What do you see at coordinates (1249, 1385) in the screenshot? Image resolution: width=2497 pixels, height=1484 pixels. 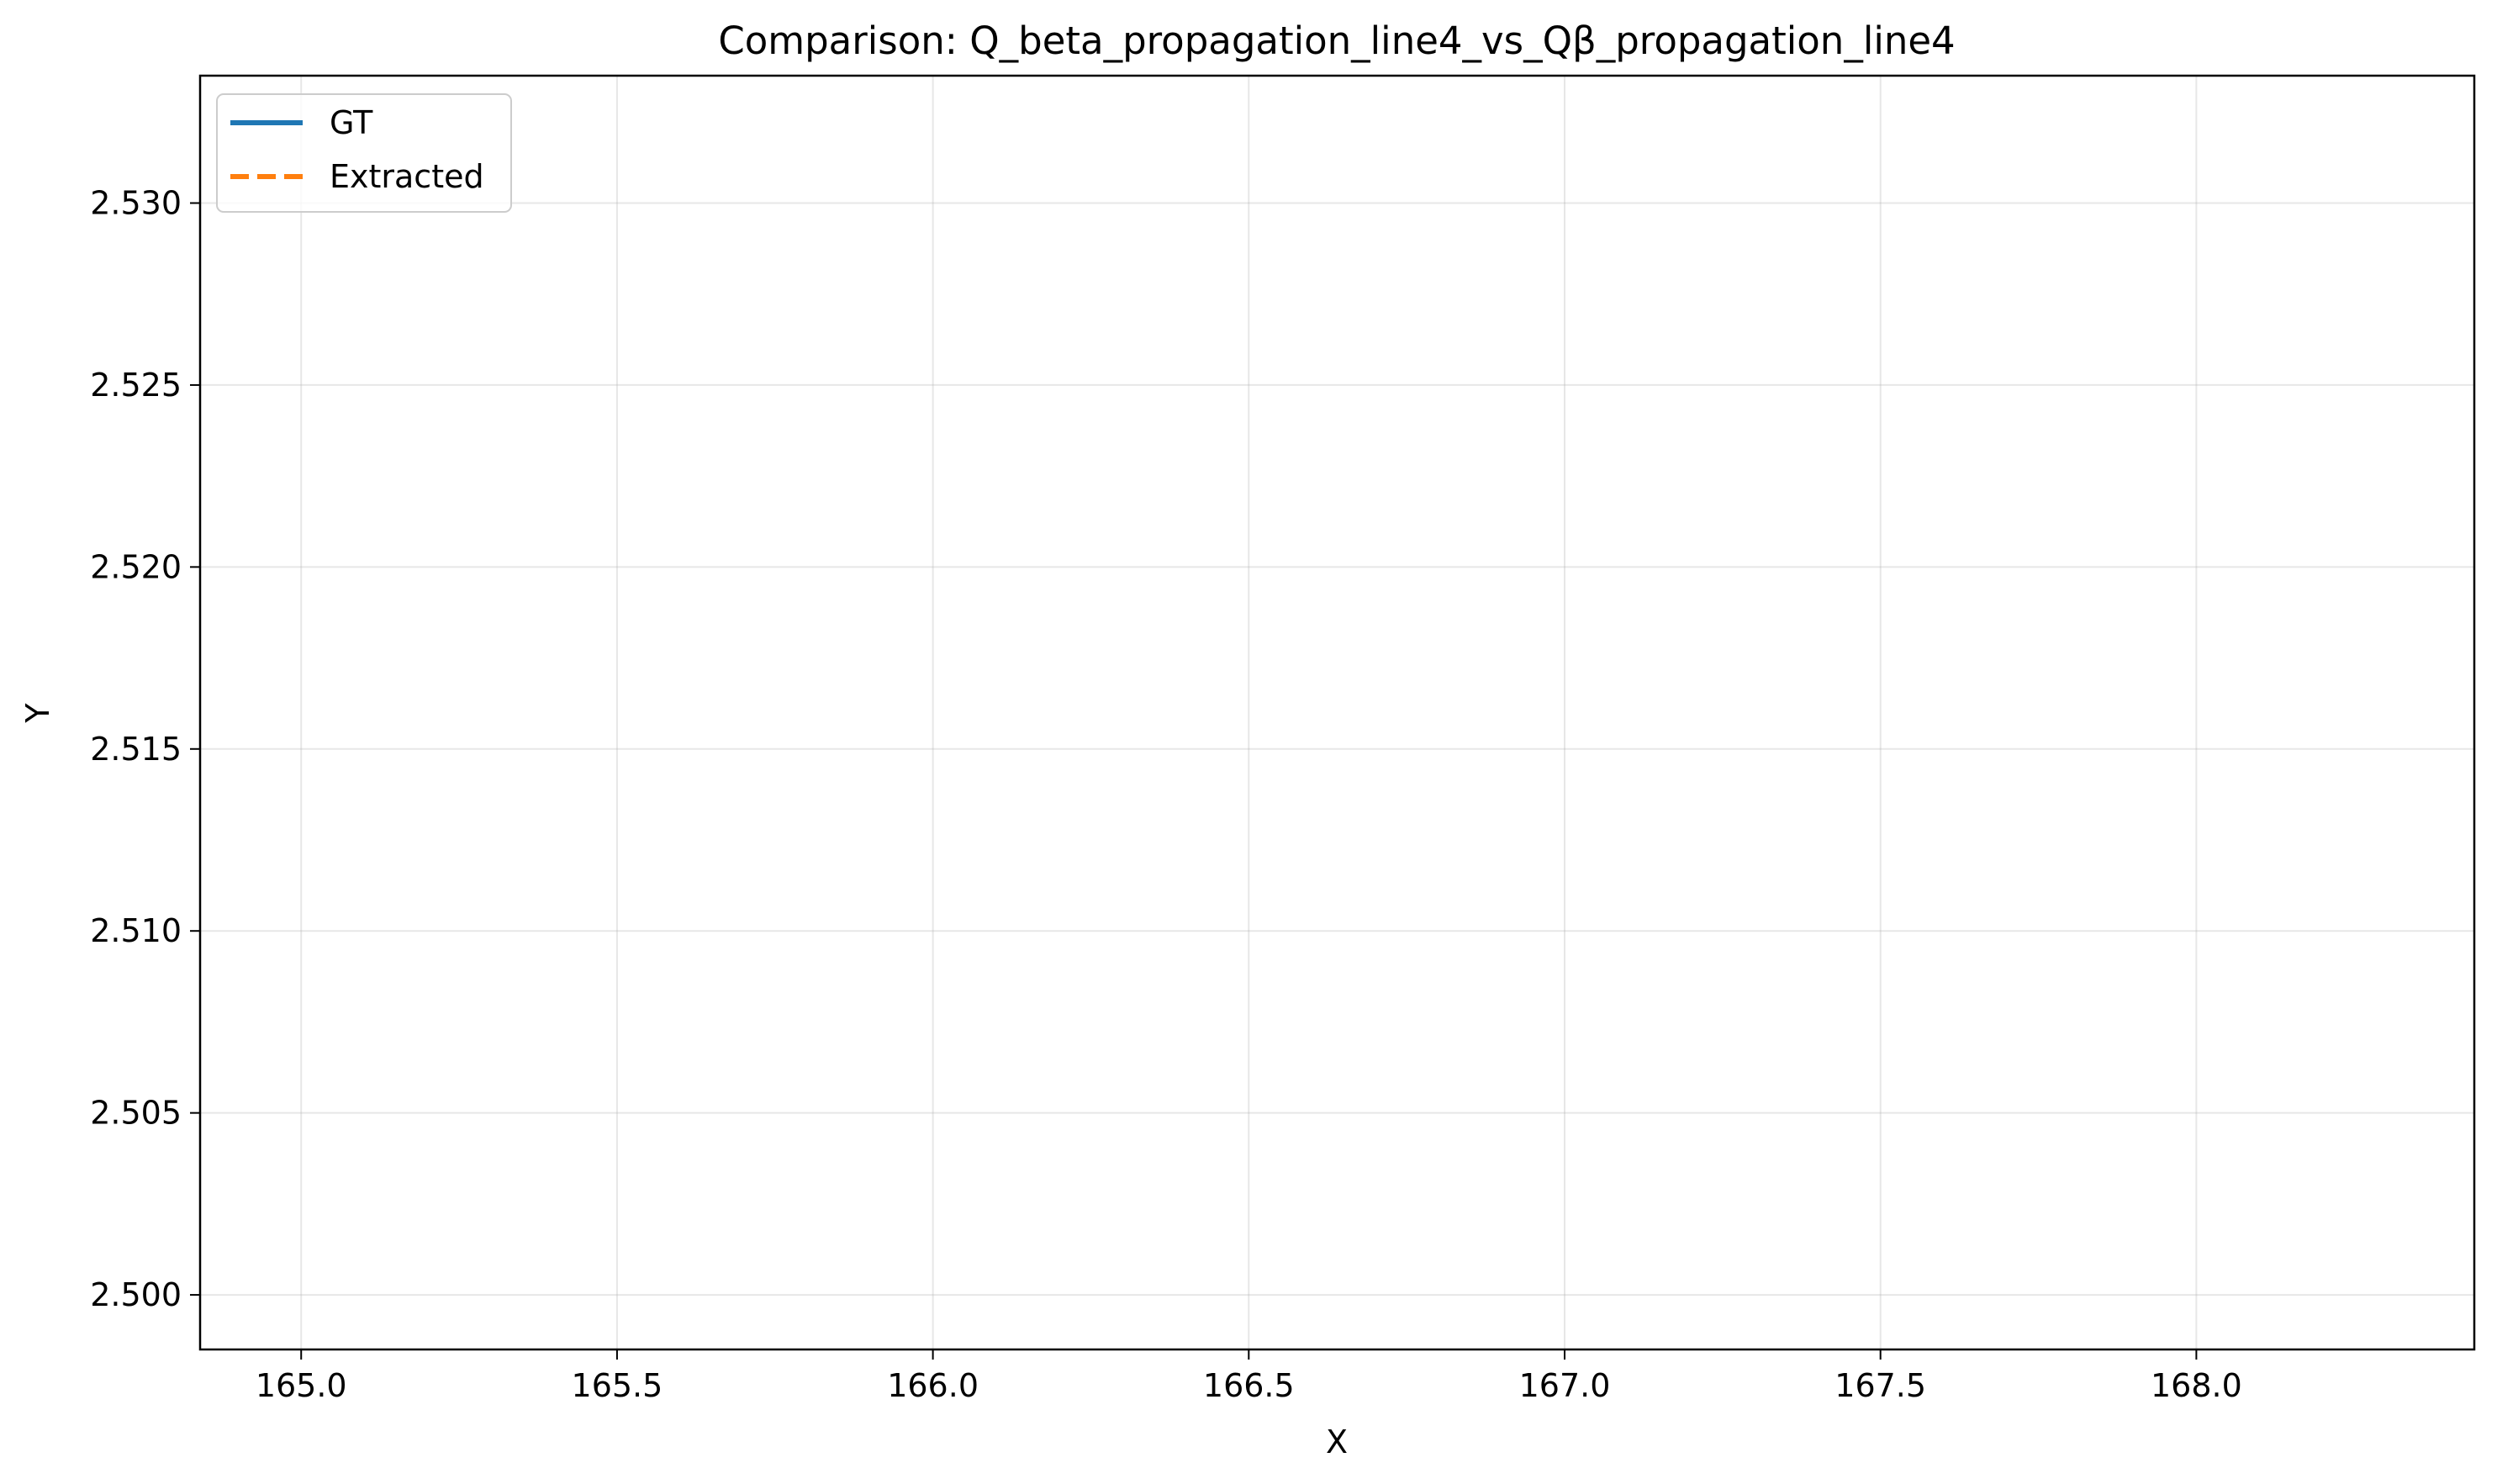 I see `x-tick-label: 166.5` at bounding box center [1249, 1385].